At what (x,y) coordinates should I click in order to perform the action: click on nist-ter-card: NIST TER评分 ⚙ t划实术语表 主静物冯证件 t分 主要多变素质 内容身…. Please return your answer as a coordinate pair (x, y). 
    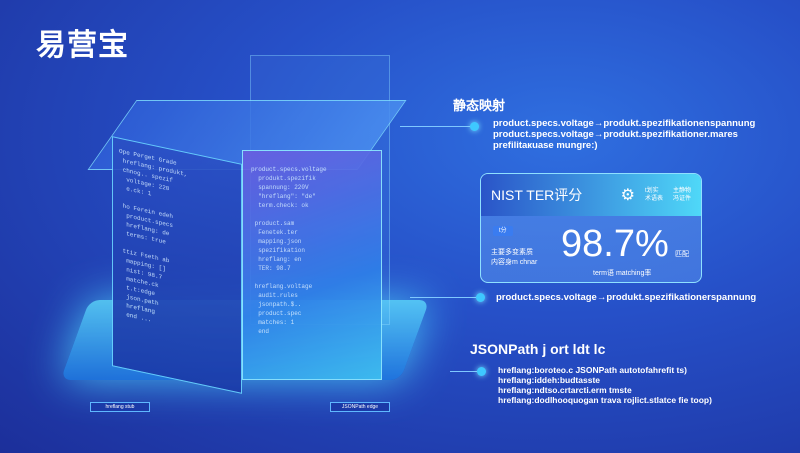
    Looking at the image, I should click on (591, 228).